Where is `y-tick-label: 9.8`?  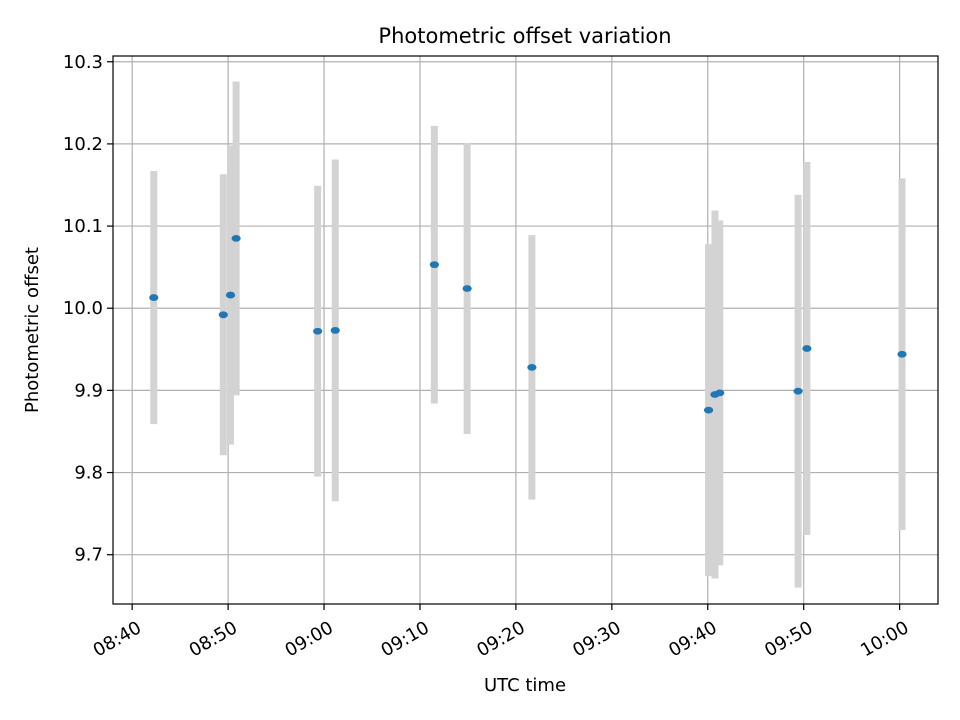
y-tick-label: 9.8 is located at coordinates (88, 473).